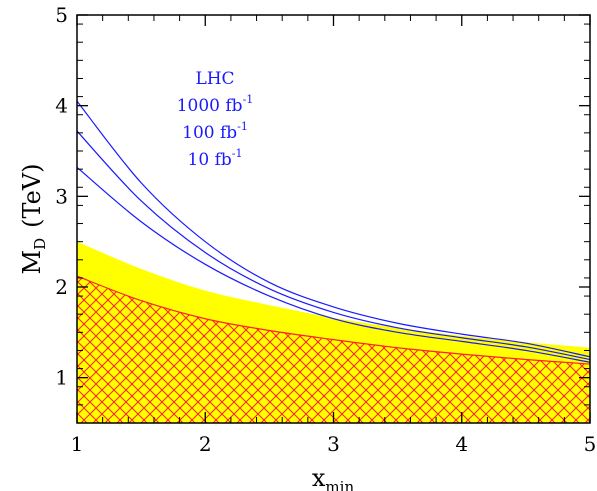  Describe the element at coordinates (333, 444) in the screenshot. I see `x-tick-label: 3` at that location.